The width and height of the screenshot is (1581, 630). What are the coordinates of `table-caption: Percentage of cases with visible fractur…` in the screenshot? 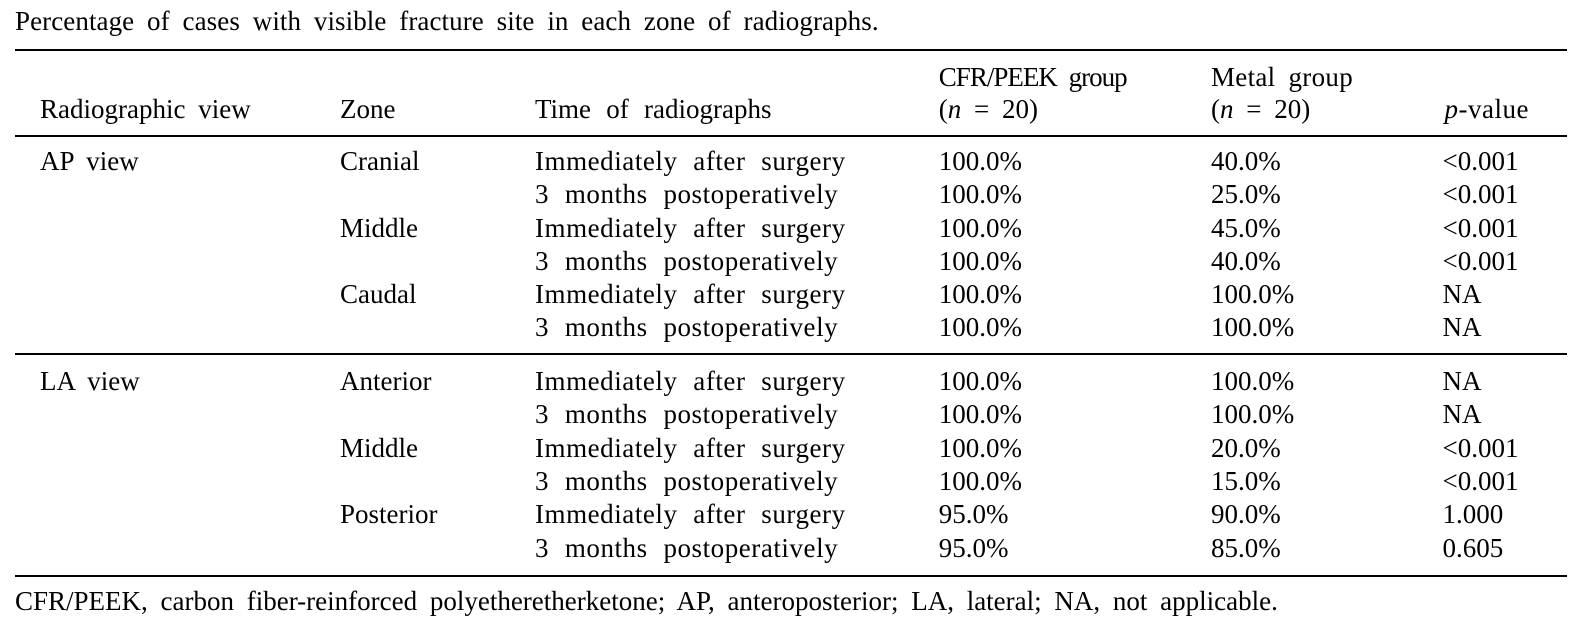 It's located at (447, 20).